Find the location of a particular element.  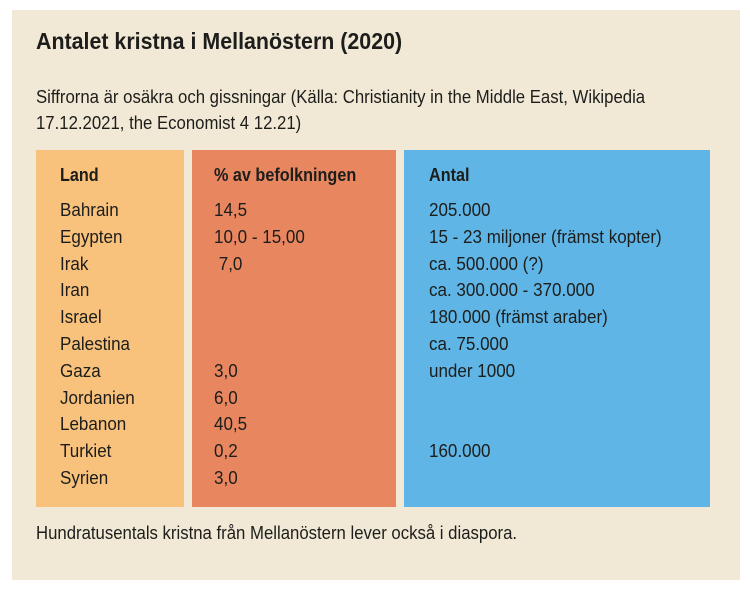

antal-cell: 180.000 (främst araber) is located at coordinates (518, 317).